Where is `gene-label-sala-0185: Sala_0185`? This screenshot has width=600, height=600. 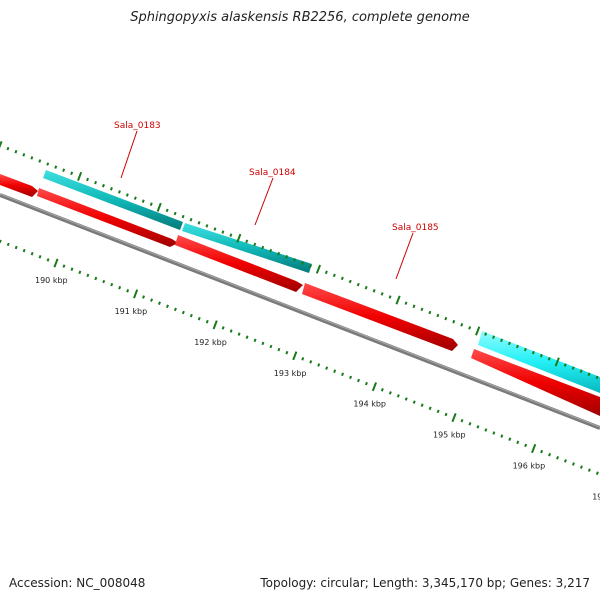
gene-label-sala-0185: Sala_0185 is located at coordinates (415, 228).